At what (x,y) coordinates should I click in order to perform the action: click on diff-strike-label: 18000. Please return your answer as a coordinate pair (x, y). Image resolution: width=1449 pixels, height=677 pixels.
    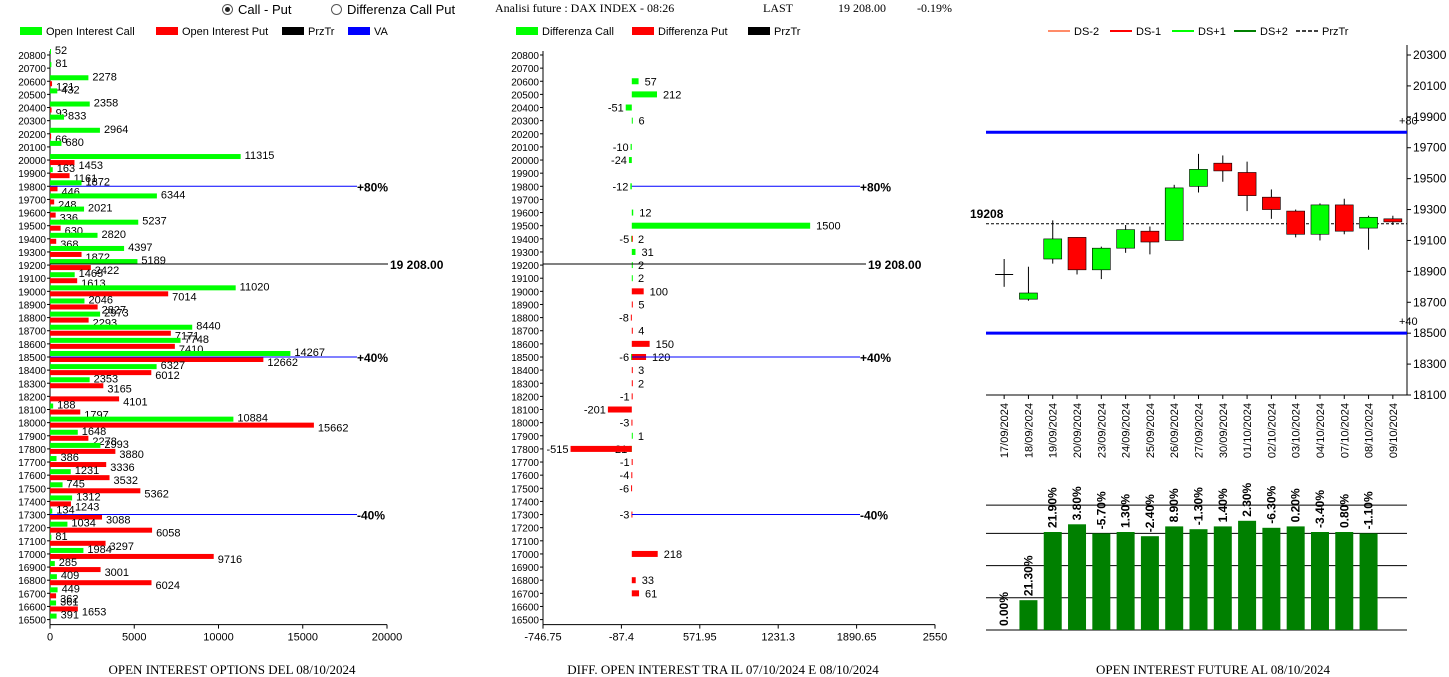
    Looking at the image, I should click on (525, 424).